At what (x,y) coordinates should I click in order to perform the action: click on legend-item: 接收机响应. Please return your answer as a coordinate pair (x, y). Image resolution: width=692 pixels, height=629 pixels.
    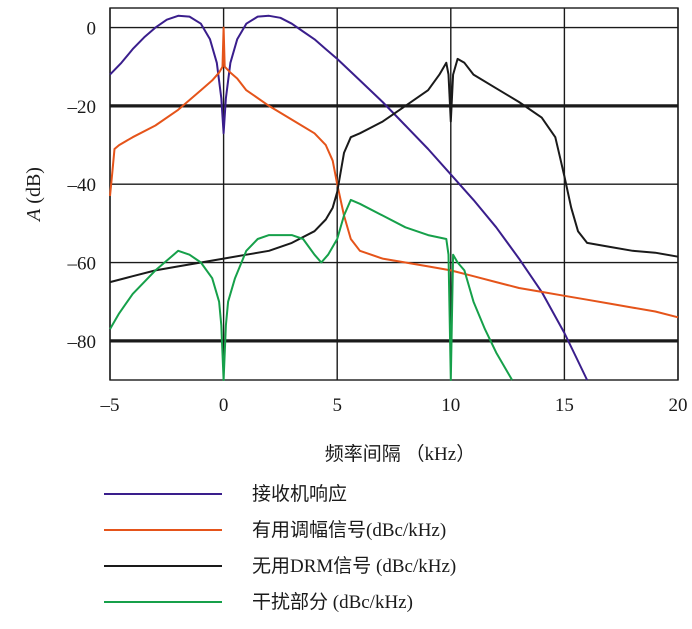
    Looking at the image, I should click on (384, 494).